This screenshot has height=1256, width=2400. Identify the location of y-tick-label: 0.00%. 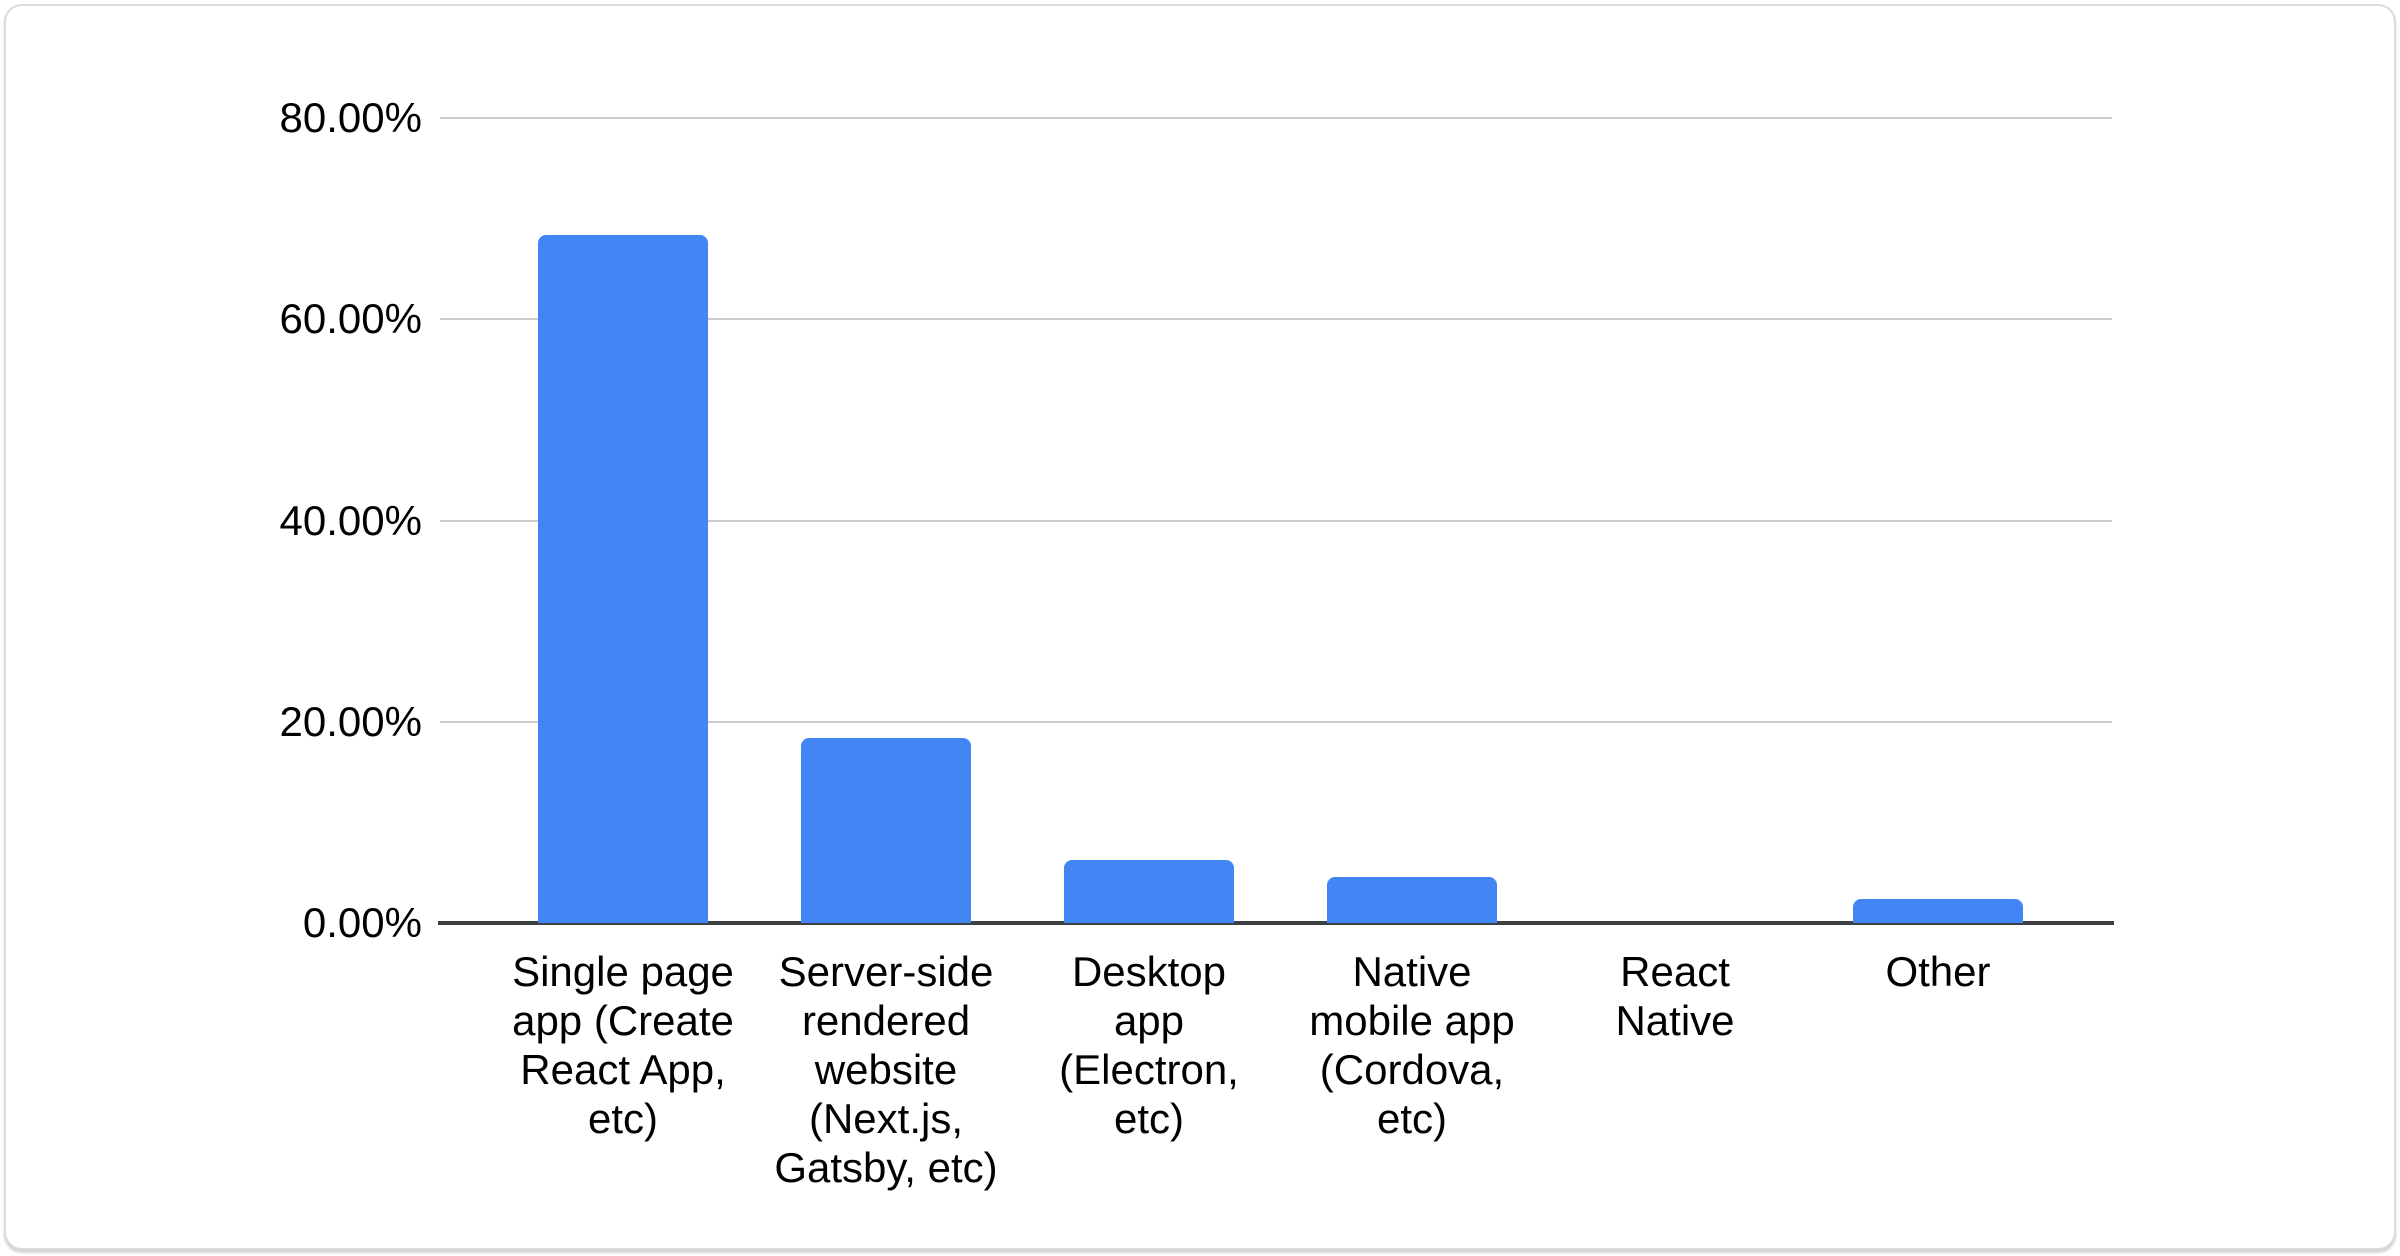
(362, 922).